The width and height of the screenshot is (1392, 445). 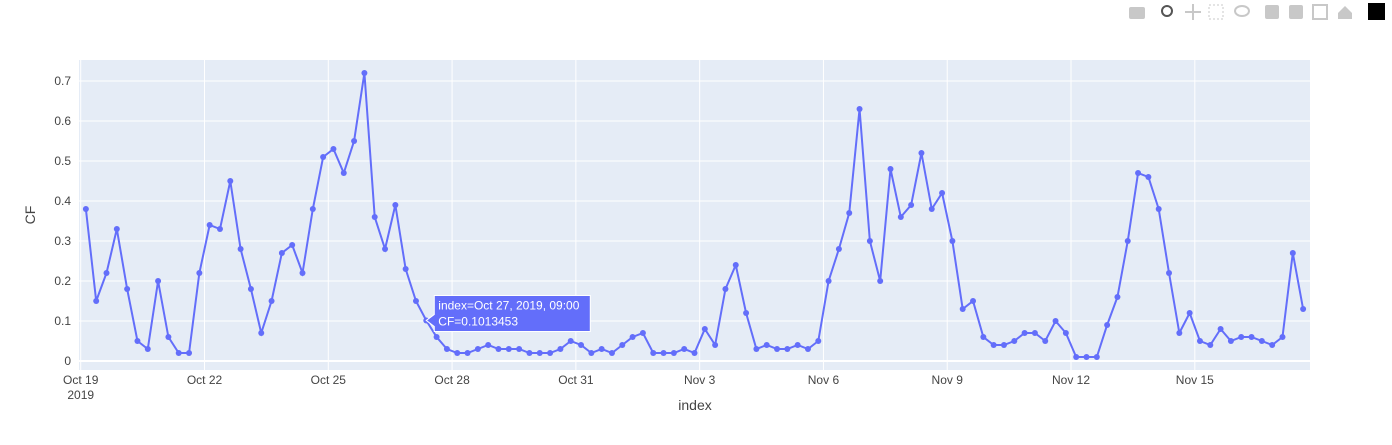 What do you see at coordinates (1167, 11) in the screenshot?
I see `zoom-button` at bounding box center [1167, 11].